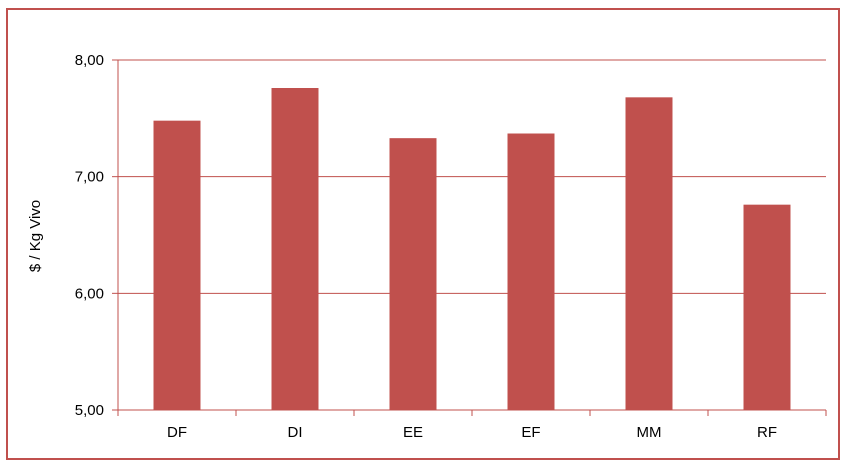  I want to click on y-tick-label: 7,00, so click(89, 177).